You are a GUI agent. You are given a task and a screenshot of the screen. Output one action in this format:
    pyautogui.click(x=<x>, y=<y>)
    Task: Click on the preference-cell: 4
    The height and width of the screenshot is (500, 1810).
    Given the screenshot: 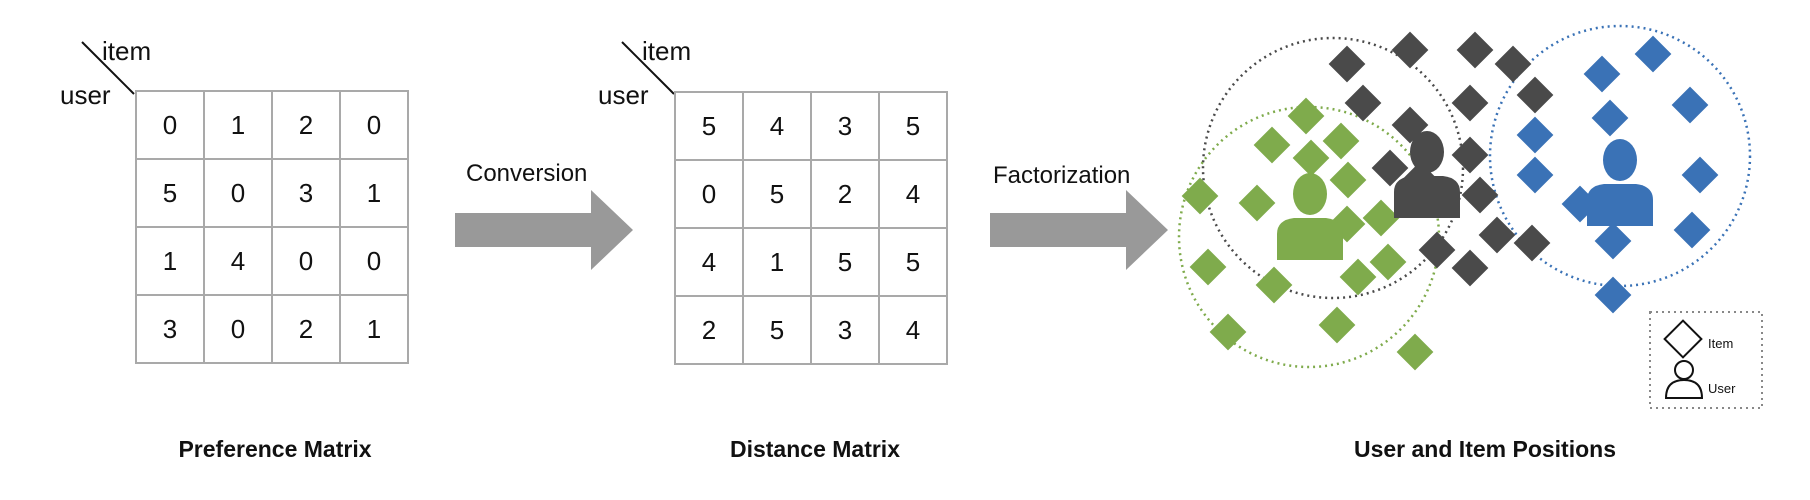 What is the action you would take?
    pyautogui.click(x=238, y=261)
    